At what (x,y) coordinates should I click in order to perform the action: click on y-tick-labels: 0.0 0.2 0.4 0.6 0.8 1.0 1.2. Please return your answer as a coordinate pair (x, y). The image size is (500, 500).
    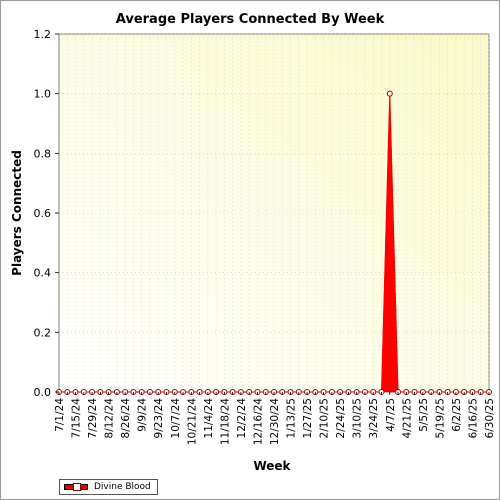
    Looking at the image, I should click on (43, 213).